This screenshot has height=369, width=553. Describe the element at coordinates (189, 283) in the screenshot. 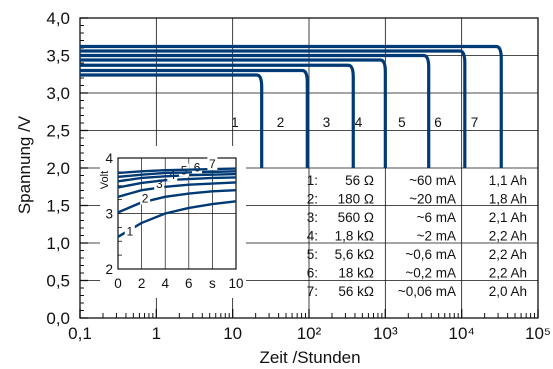

I see `inset-x-tick-label: 6` at that location.